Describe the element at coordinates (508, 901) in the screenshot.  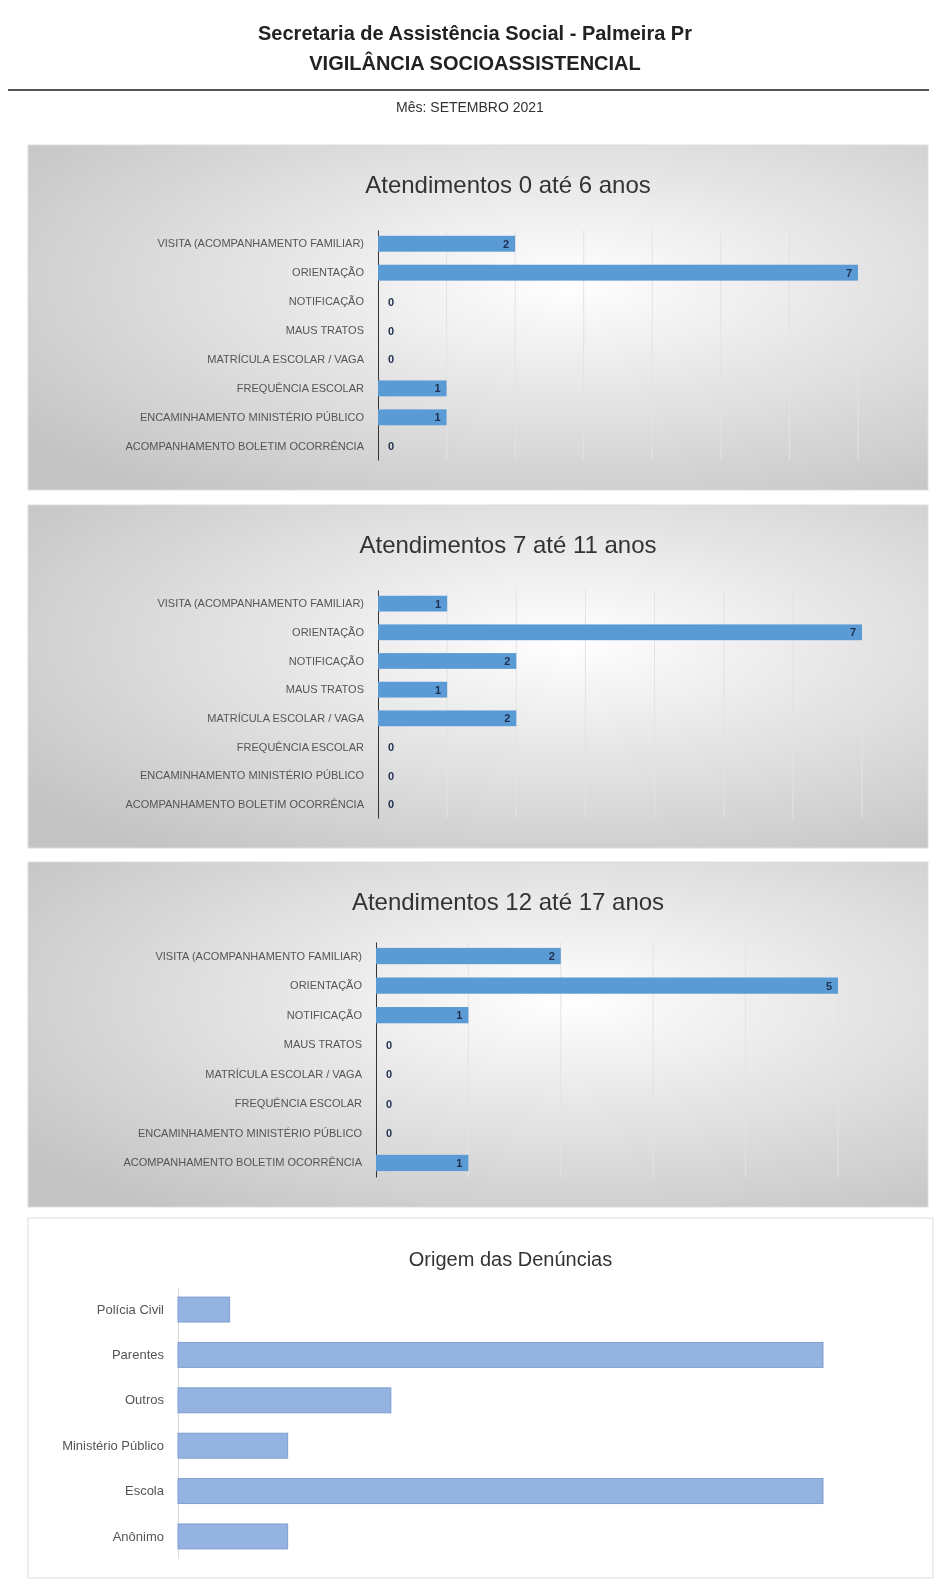
I see `chart-title: Atendimentos 12 até 17 anos` at that location.